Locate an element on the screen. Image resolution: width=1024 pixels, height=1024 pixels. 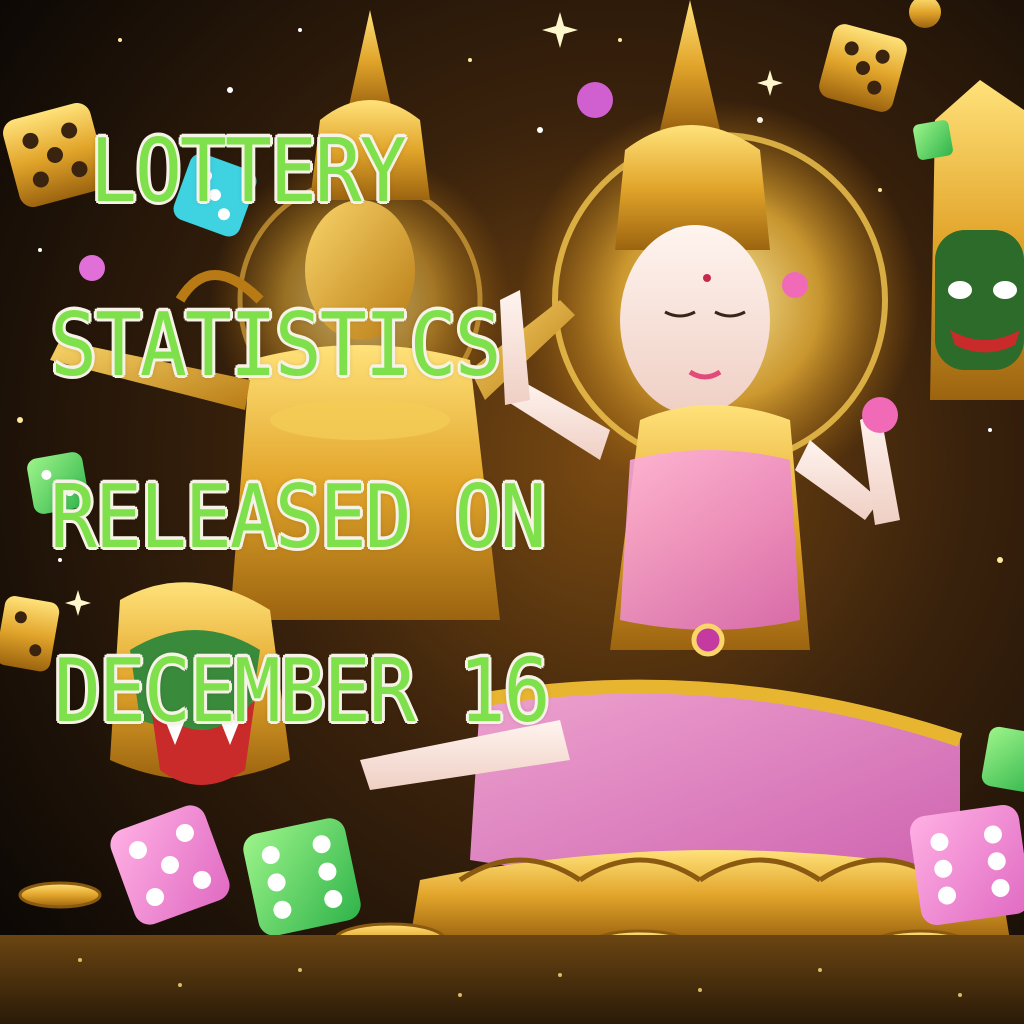
lotus-base is located at coordinates (710, 895).